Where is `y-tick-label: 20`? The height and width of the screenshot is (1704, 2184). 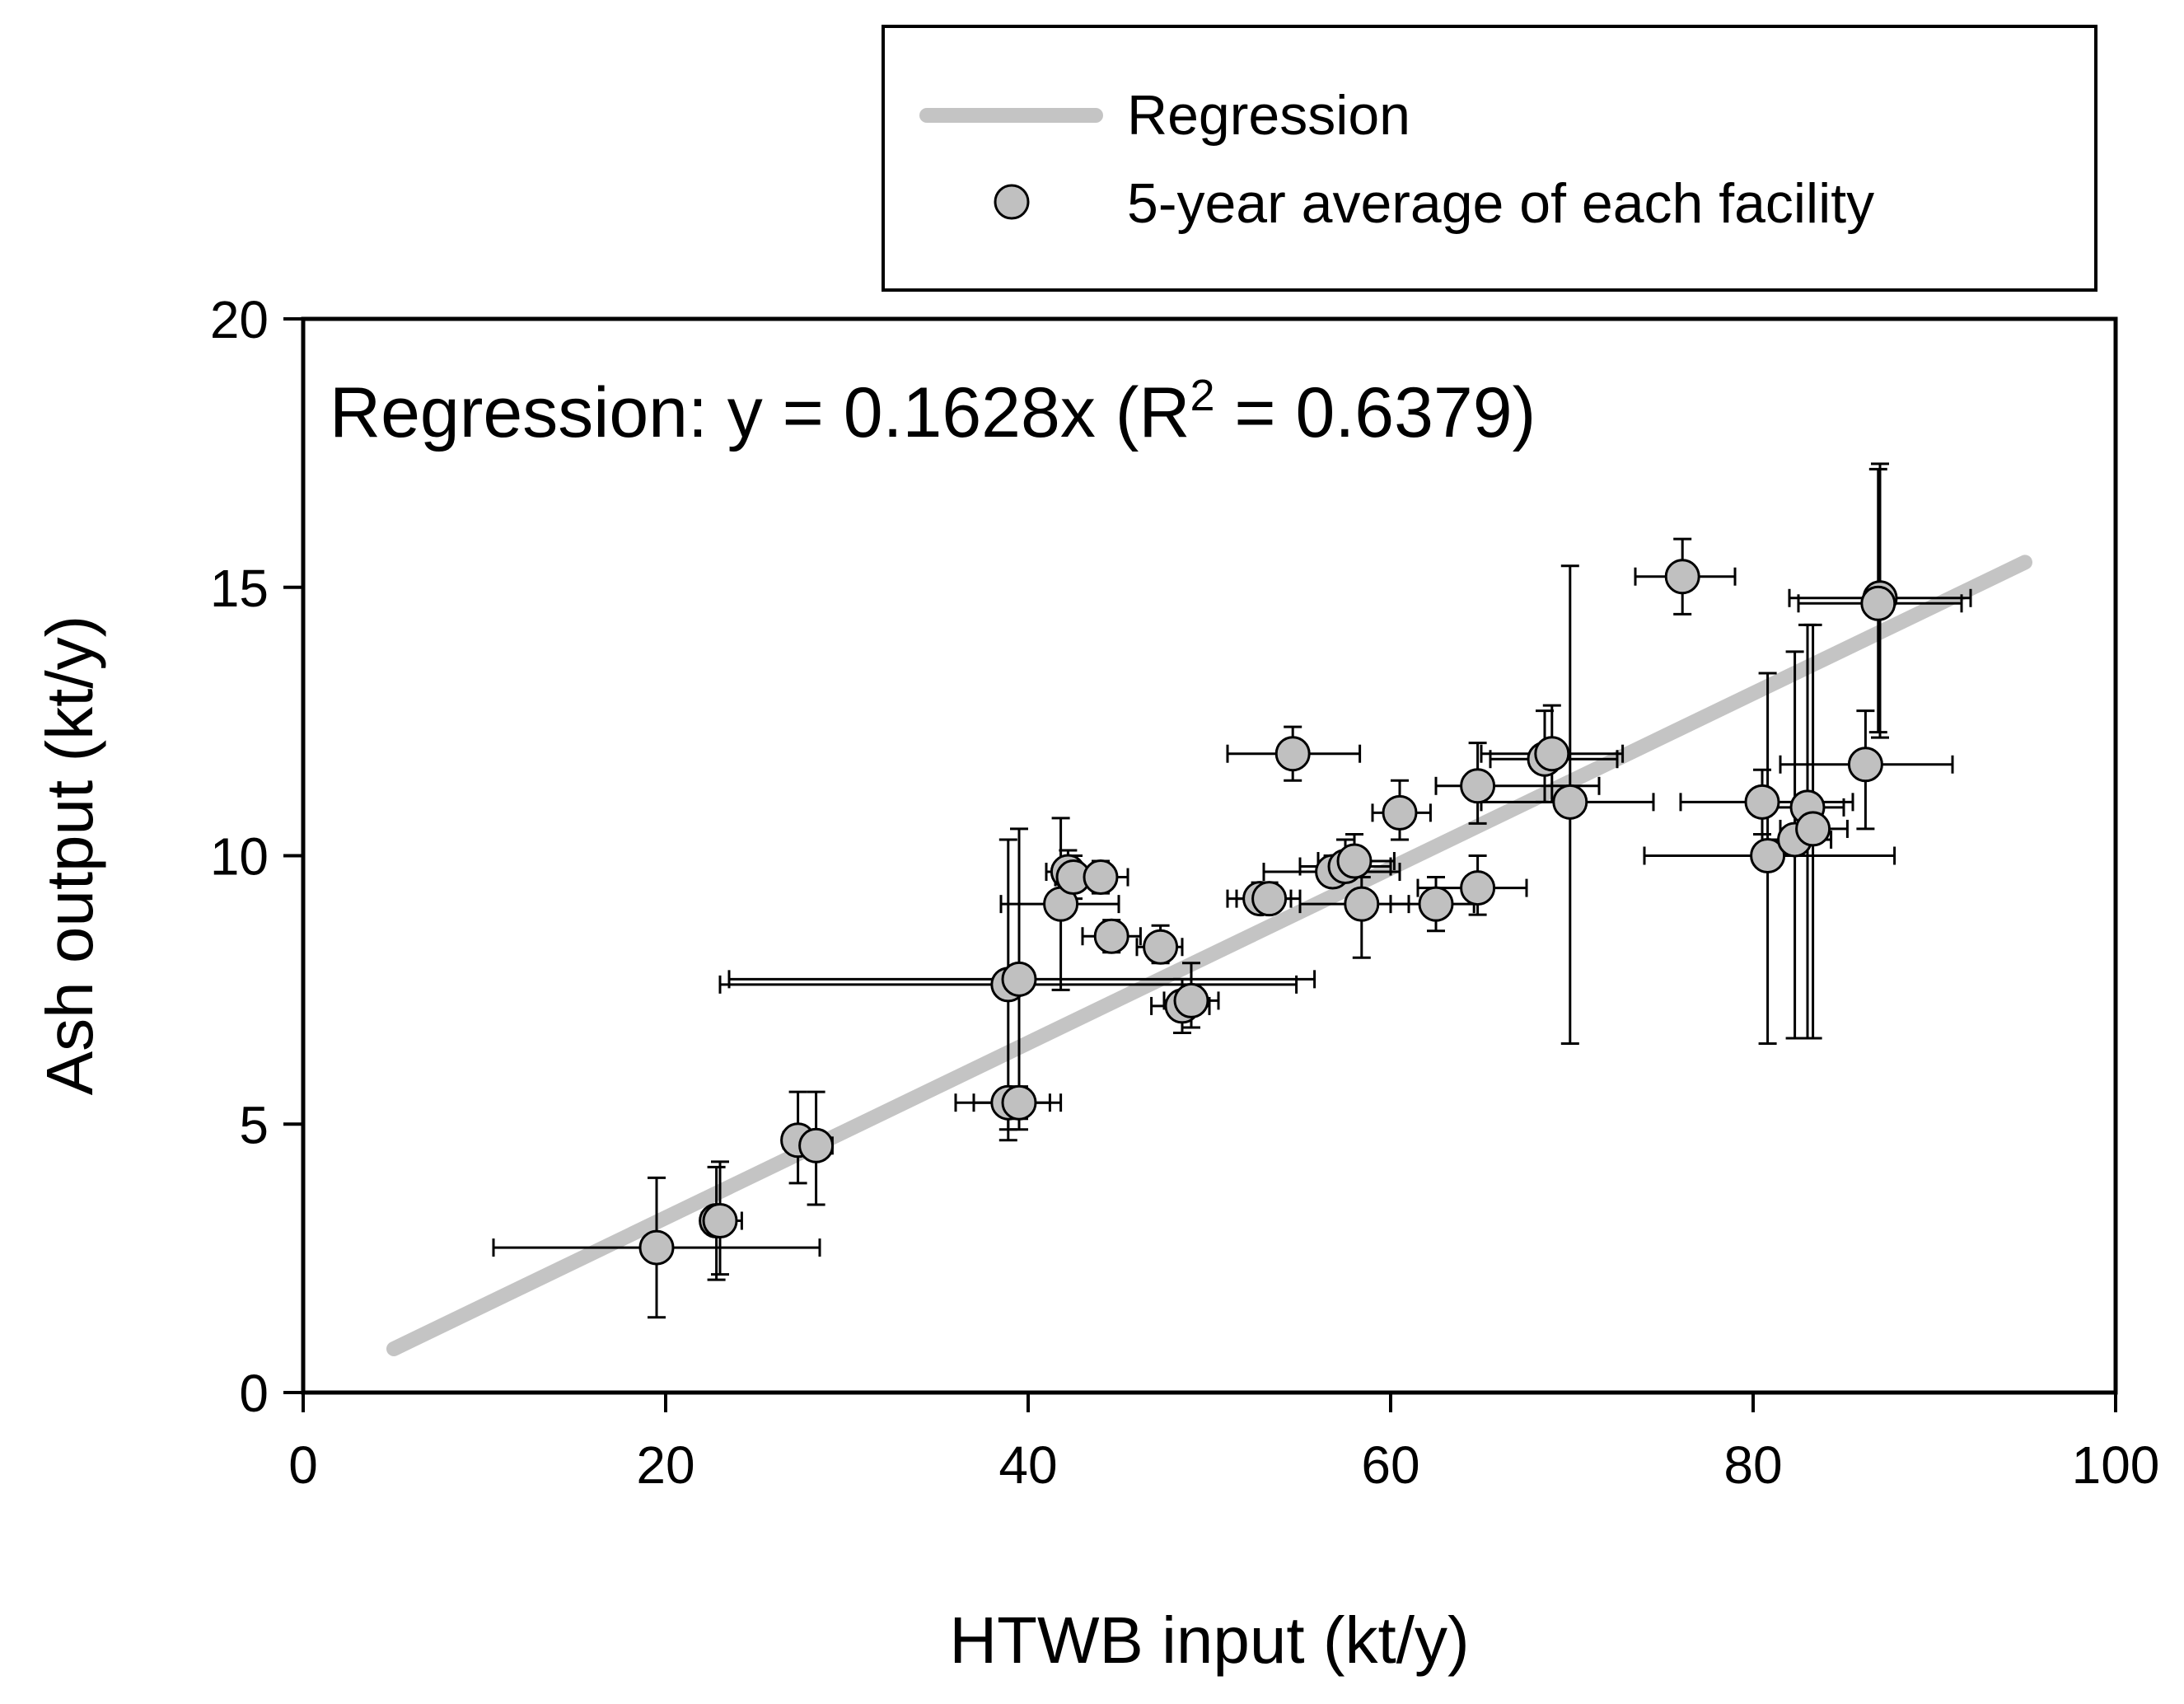
y-tick-label: 20 is located at coordinates (239, 319).